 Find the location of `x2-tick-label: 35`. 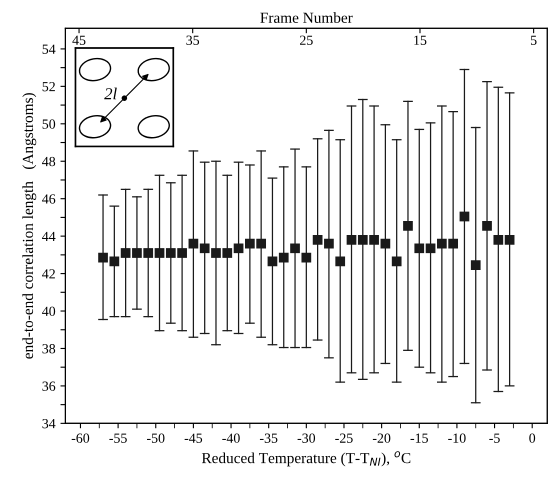

x2-tick-label: 35 is located at coordinates (193, 40).